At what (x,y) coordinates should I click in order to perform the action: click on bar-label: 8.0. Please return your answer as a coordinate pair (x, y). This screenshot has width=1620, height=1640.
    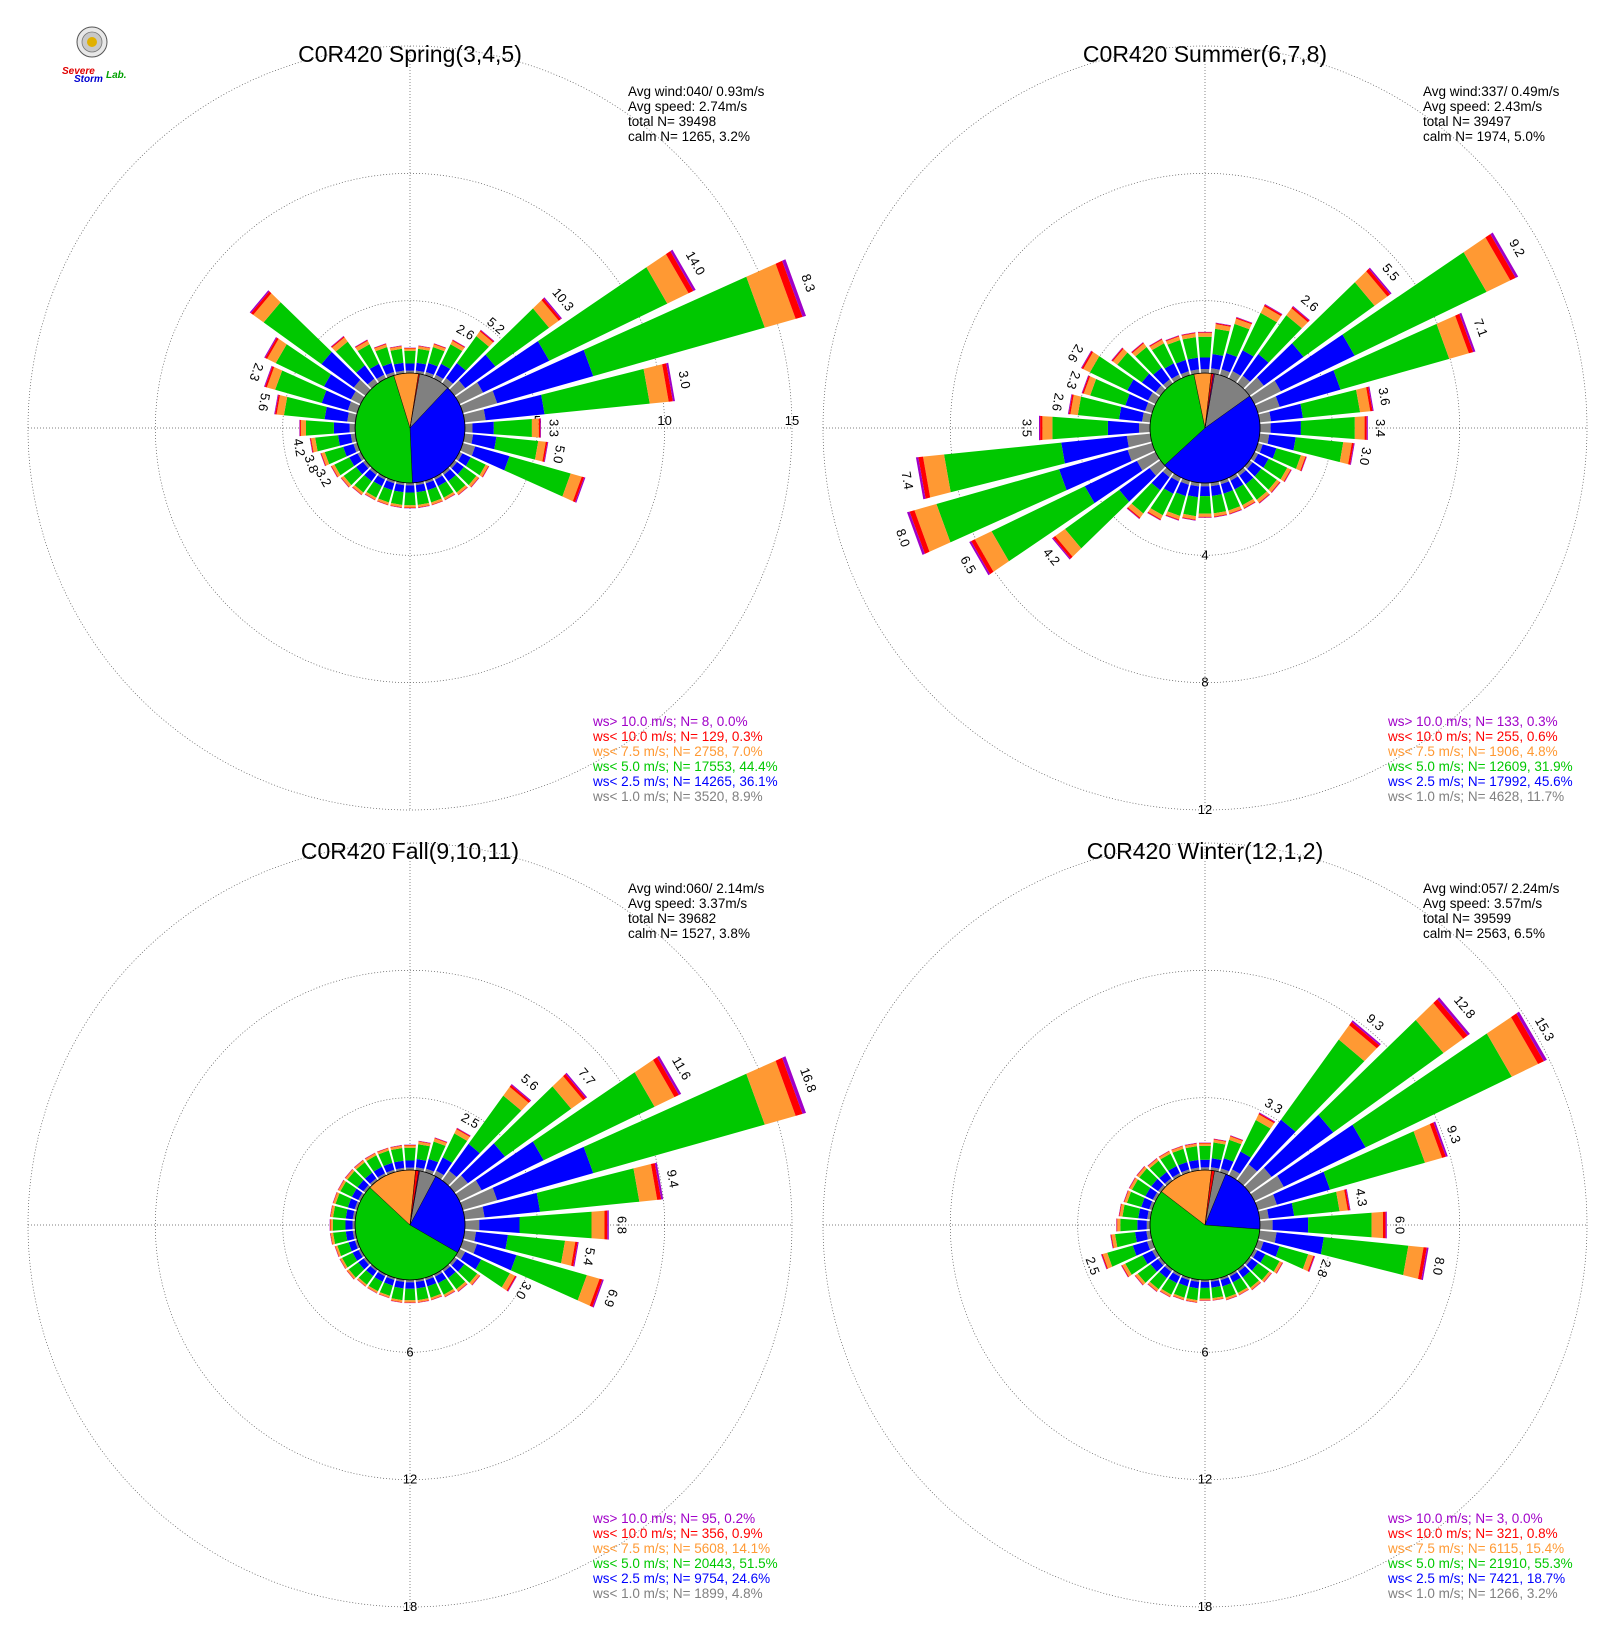
    Looking at the image, I should click on (903, 538).